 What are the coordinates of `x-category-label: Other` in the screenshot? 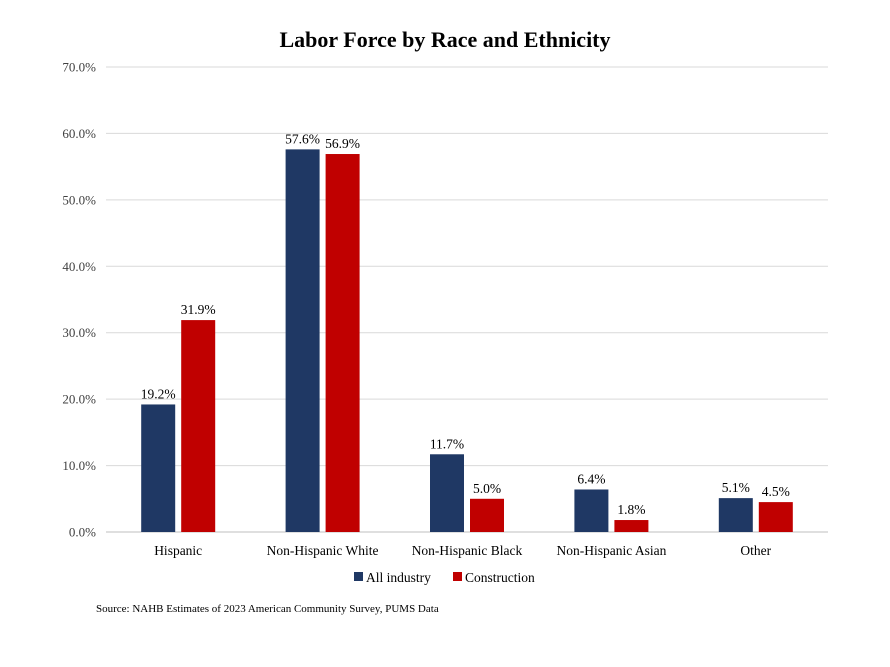 It's located at (755, 550).